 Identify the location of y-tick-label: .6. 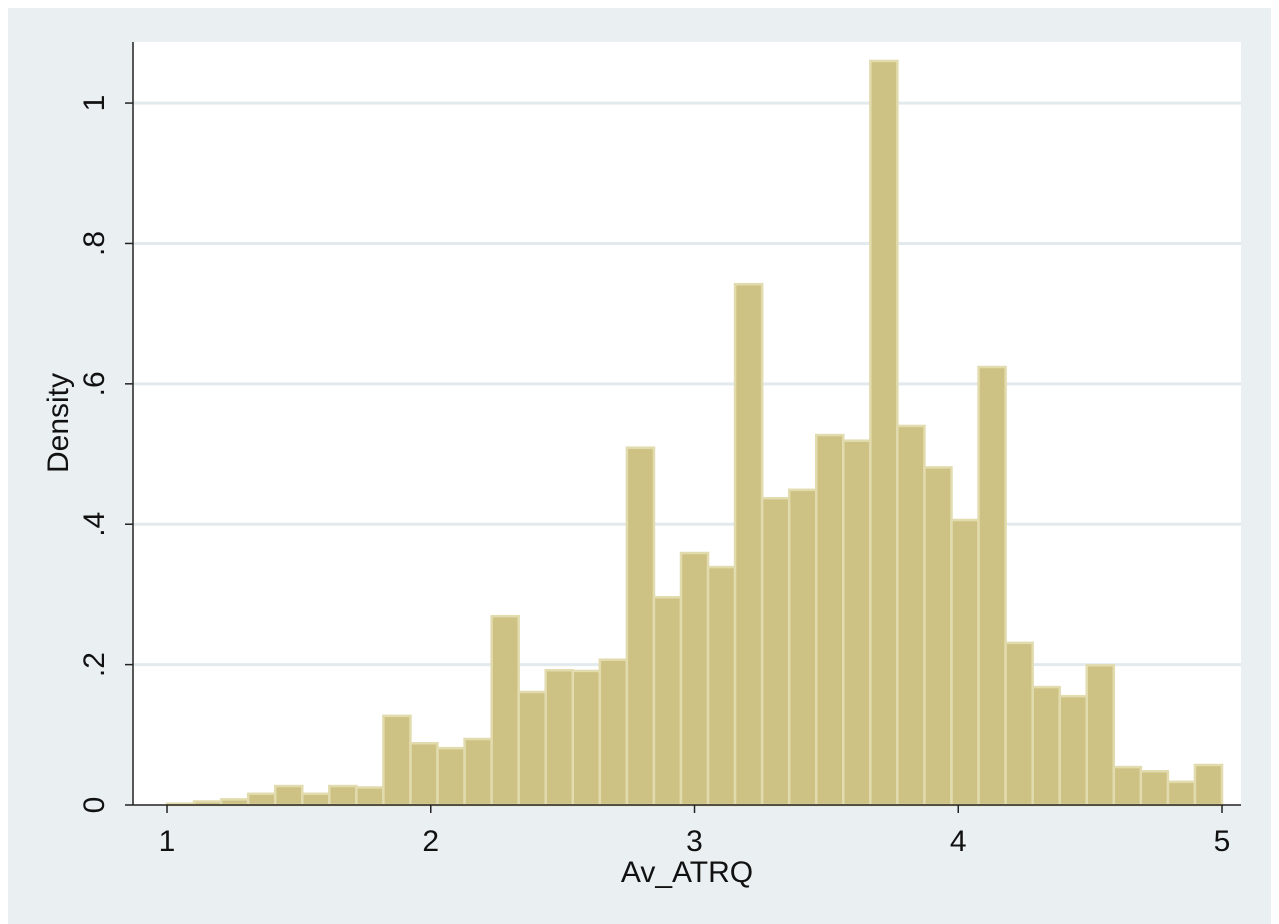
(94, 383).